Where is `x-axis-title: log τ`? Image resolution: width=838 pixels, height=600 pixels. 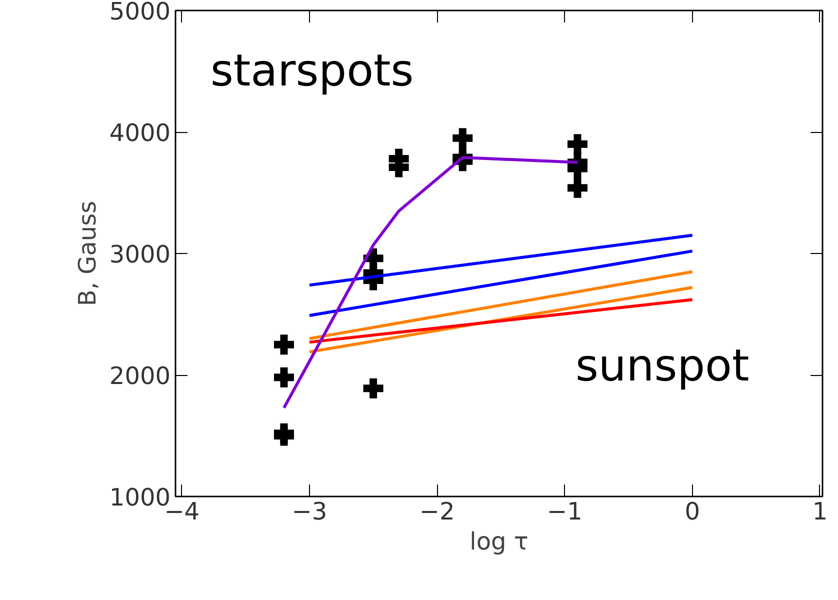
x-axis-title: log τ is located at coordinates (499, 542).